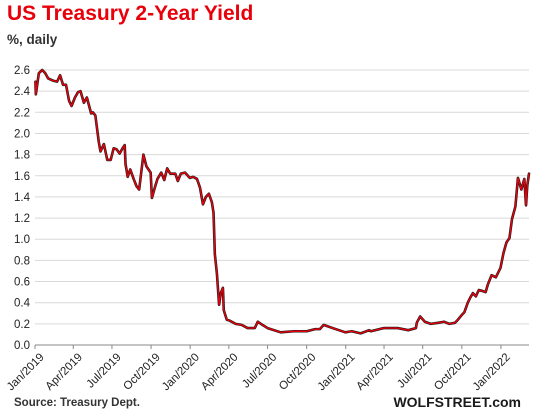 This screenshot has width=533, height=419. What do you see at coordinates (22, 113) in the screenshot?
I see `y-tick-label: 2.2` at bounding box center [22, 113].